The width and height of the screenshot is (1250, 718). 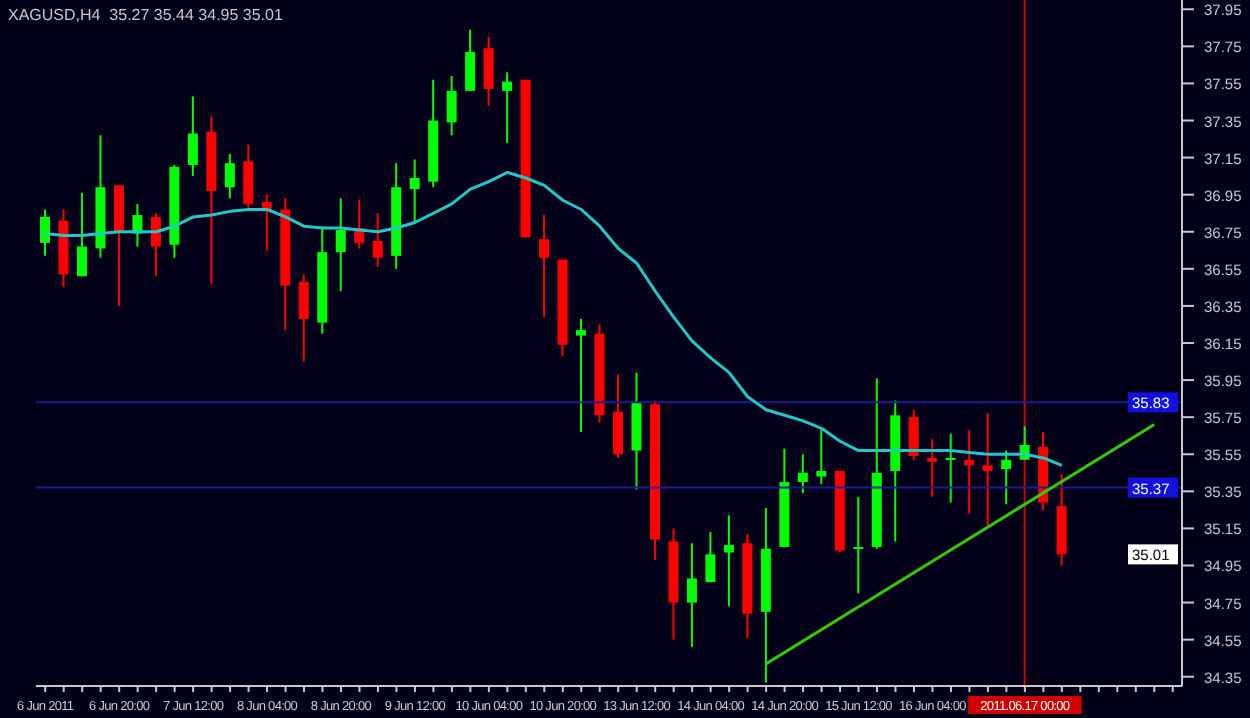 What do you see at coordinates (145, 15) in the screenshot?
I see `chart-title: XAGUSD,H4 35.27 35.44 34.95 35.01` at bounding box center [145, 15].